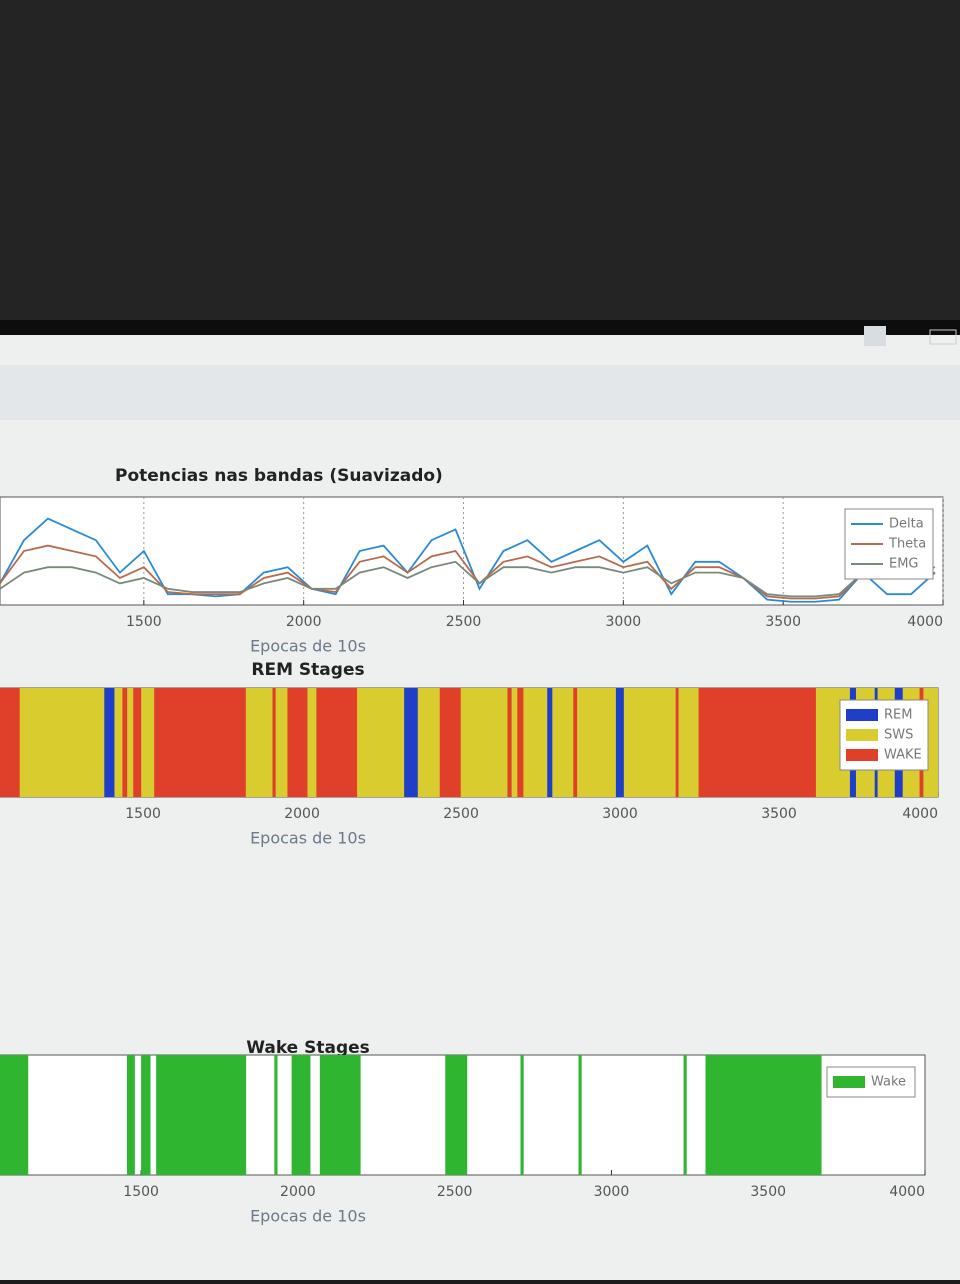 Image resolution: width=960 pixels, height=1284 pixels. I want to click on battery-icon, so click(943, 337).